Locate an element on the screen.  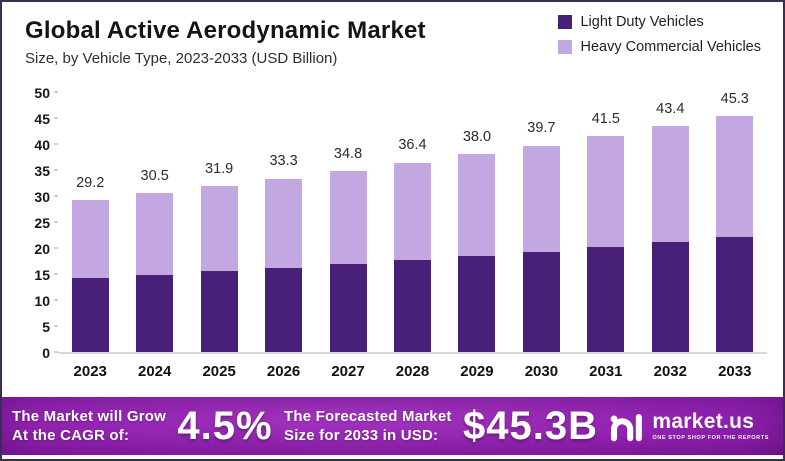
y-axis: 0 5 10 15 20 25 30 35 40 45 50 is located at coordinates (39, 223).